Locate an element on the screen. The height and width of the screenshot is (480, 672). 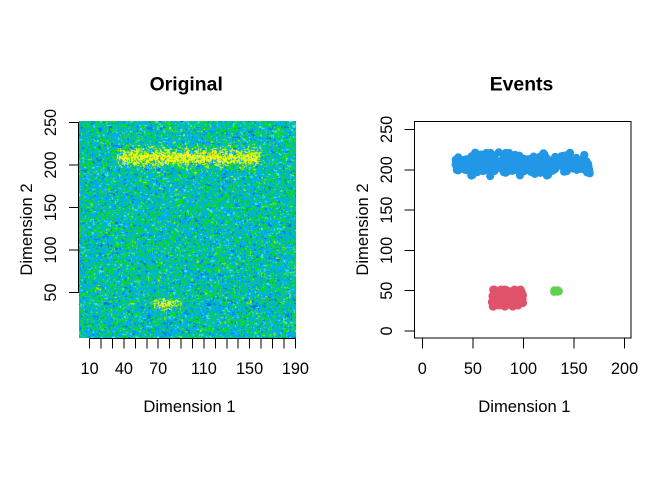
svg-text: 10 is located at coordinates (90, 369).